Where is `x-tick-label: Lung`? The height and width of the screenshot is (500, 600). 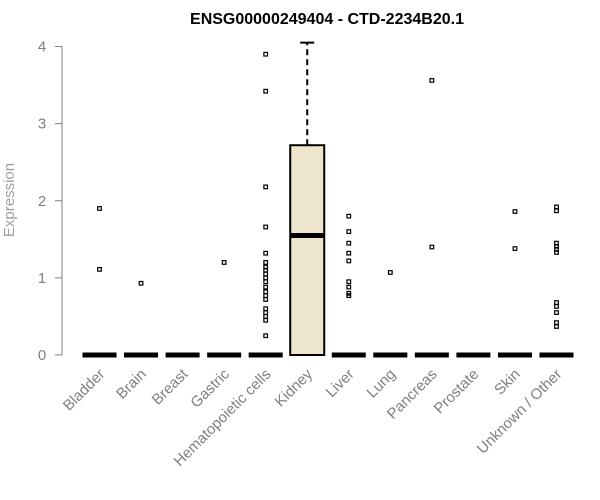 x-tick-label: Lung is located at coordinates (382, 384).